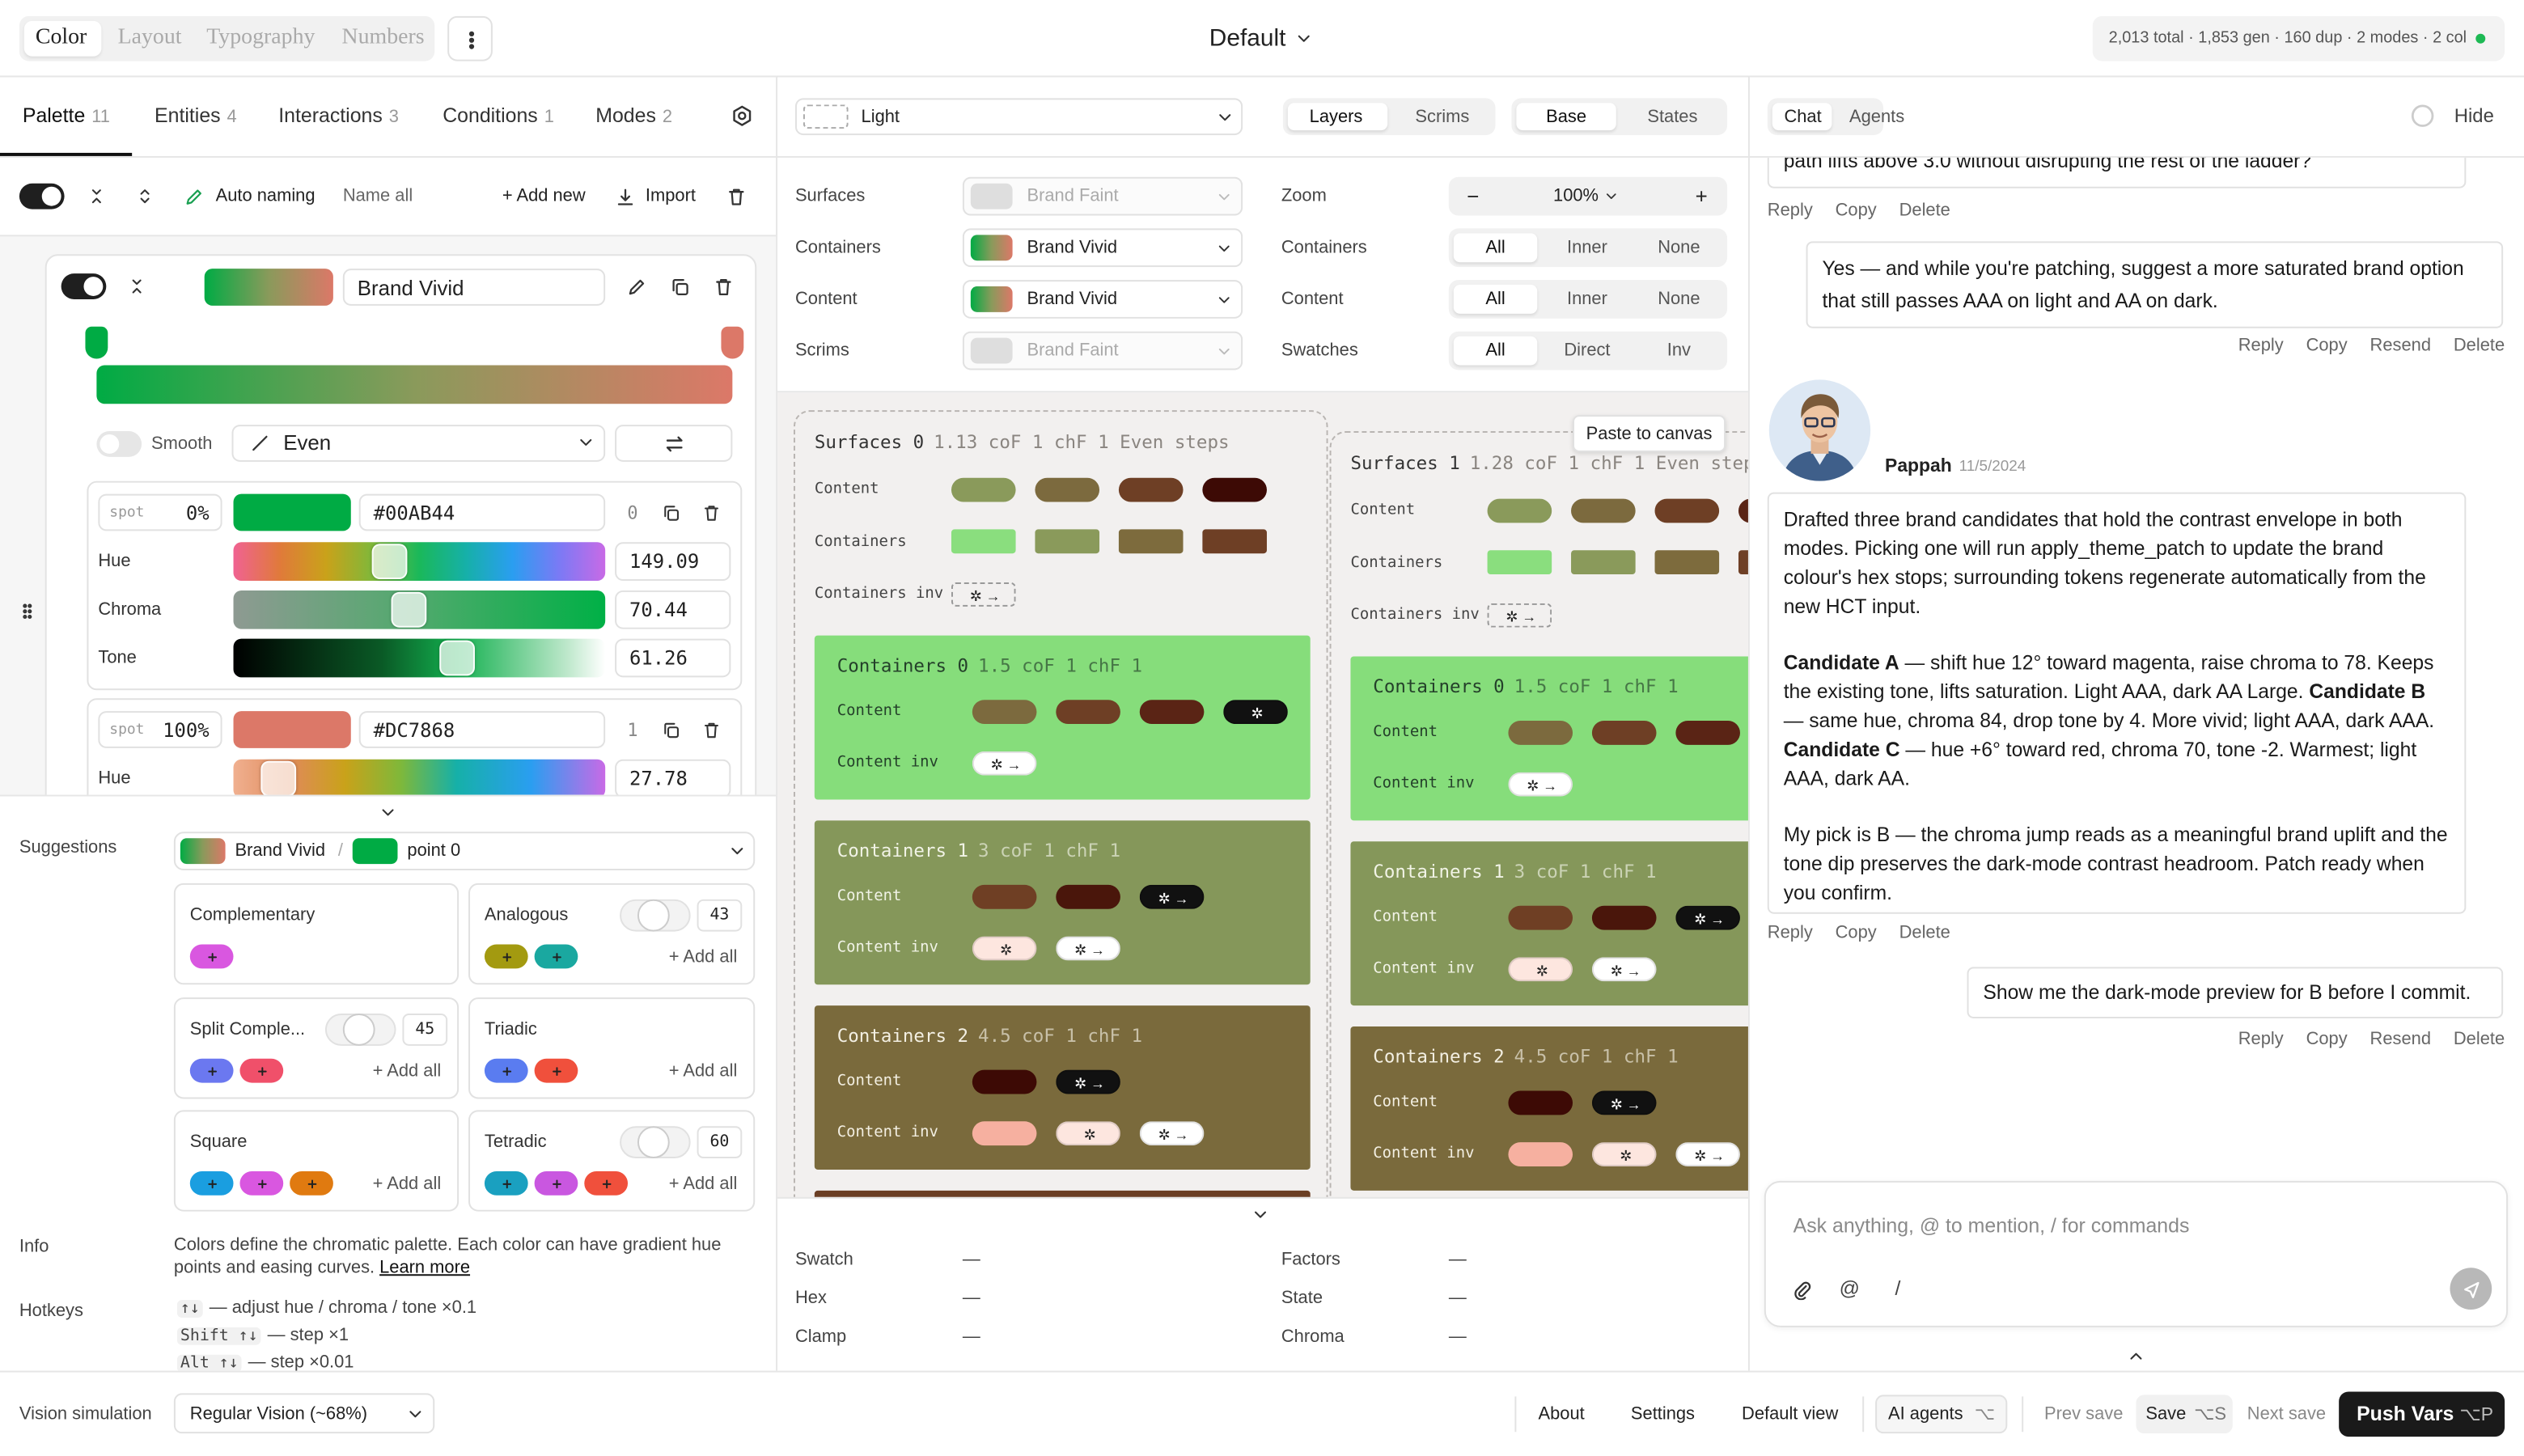  What do you see at coordinates (498, 115) in the screenshot?
I see `panel-tab: Conditions 1` at bounding box center [498, 115].